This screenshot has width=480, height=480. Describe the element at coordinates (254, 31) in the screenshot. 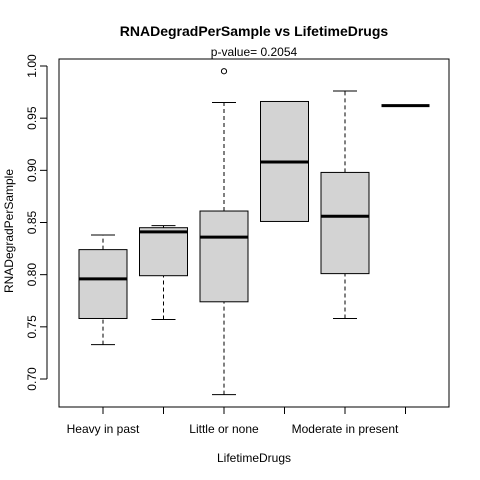

I see `chart-title: RNADegradPerSample vs LifetimeDrugs` at that location.